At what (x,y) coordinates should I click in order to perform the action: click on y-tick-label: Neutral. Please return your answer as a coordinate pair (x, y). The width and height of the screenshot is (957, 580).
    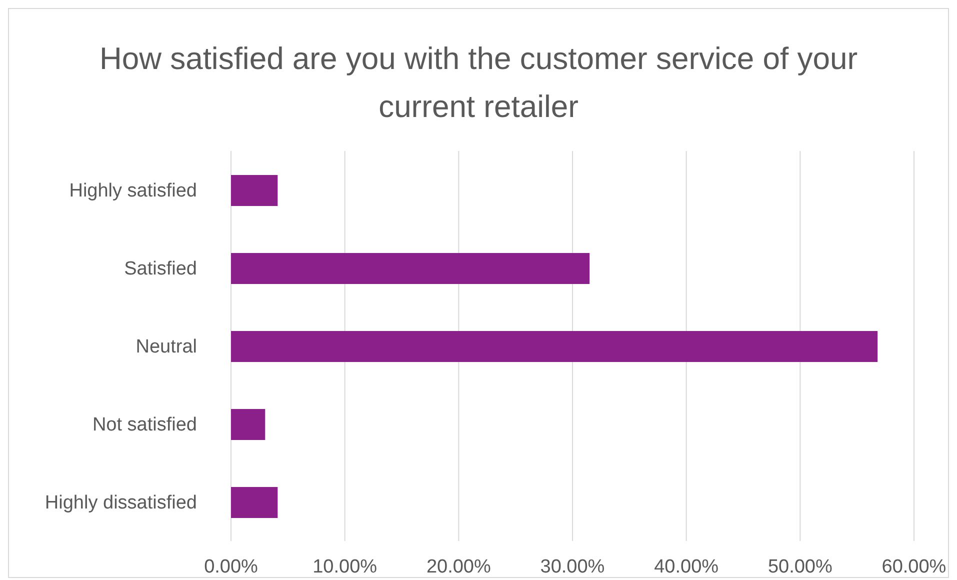
    Looking at the image, I should click on (166, 347).